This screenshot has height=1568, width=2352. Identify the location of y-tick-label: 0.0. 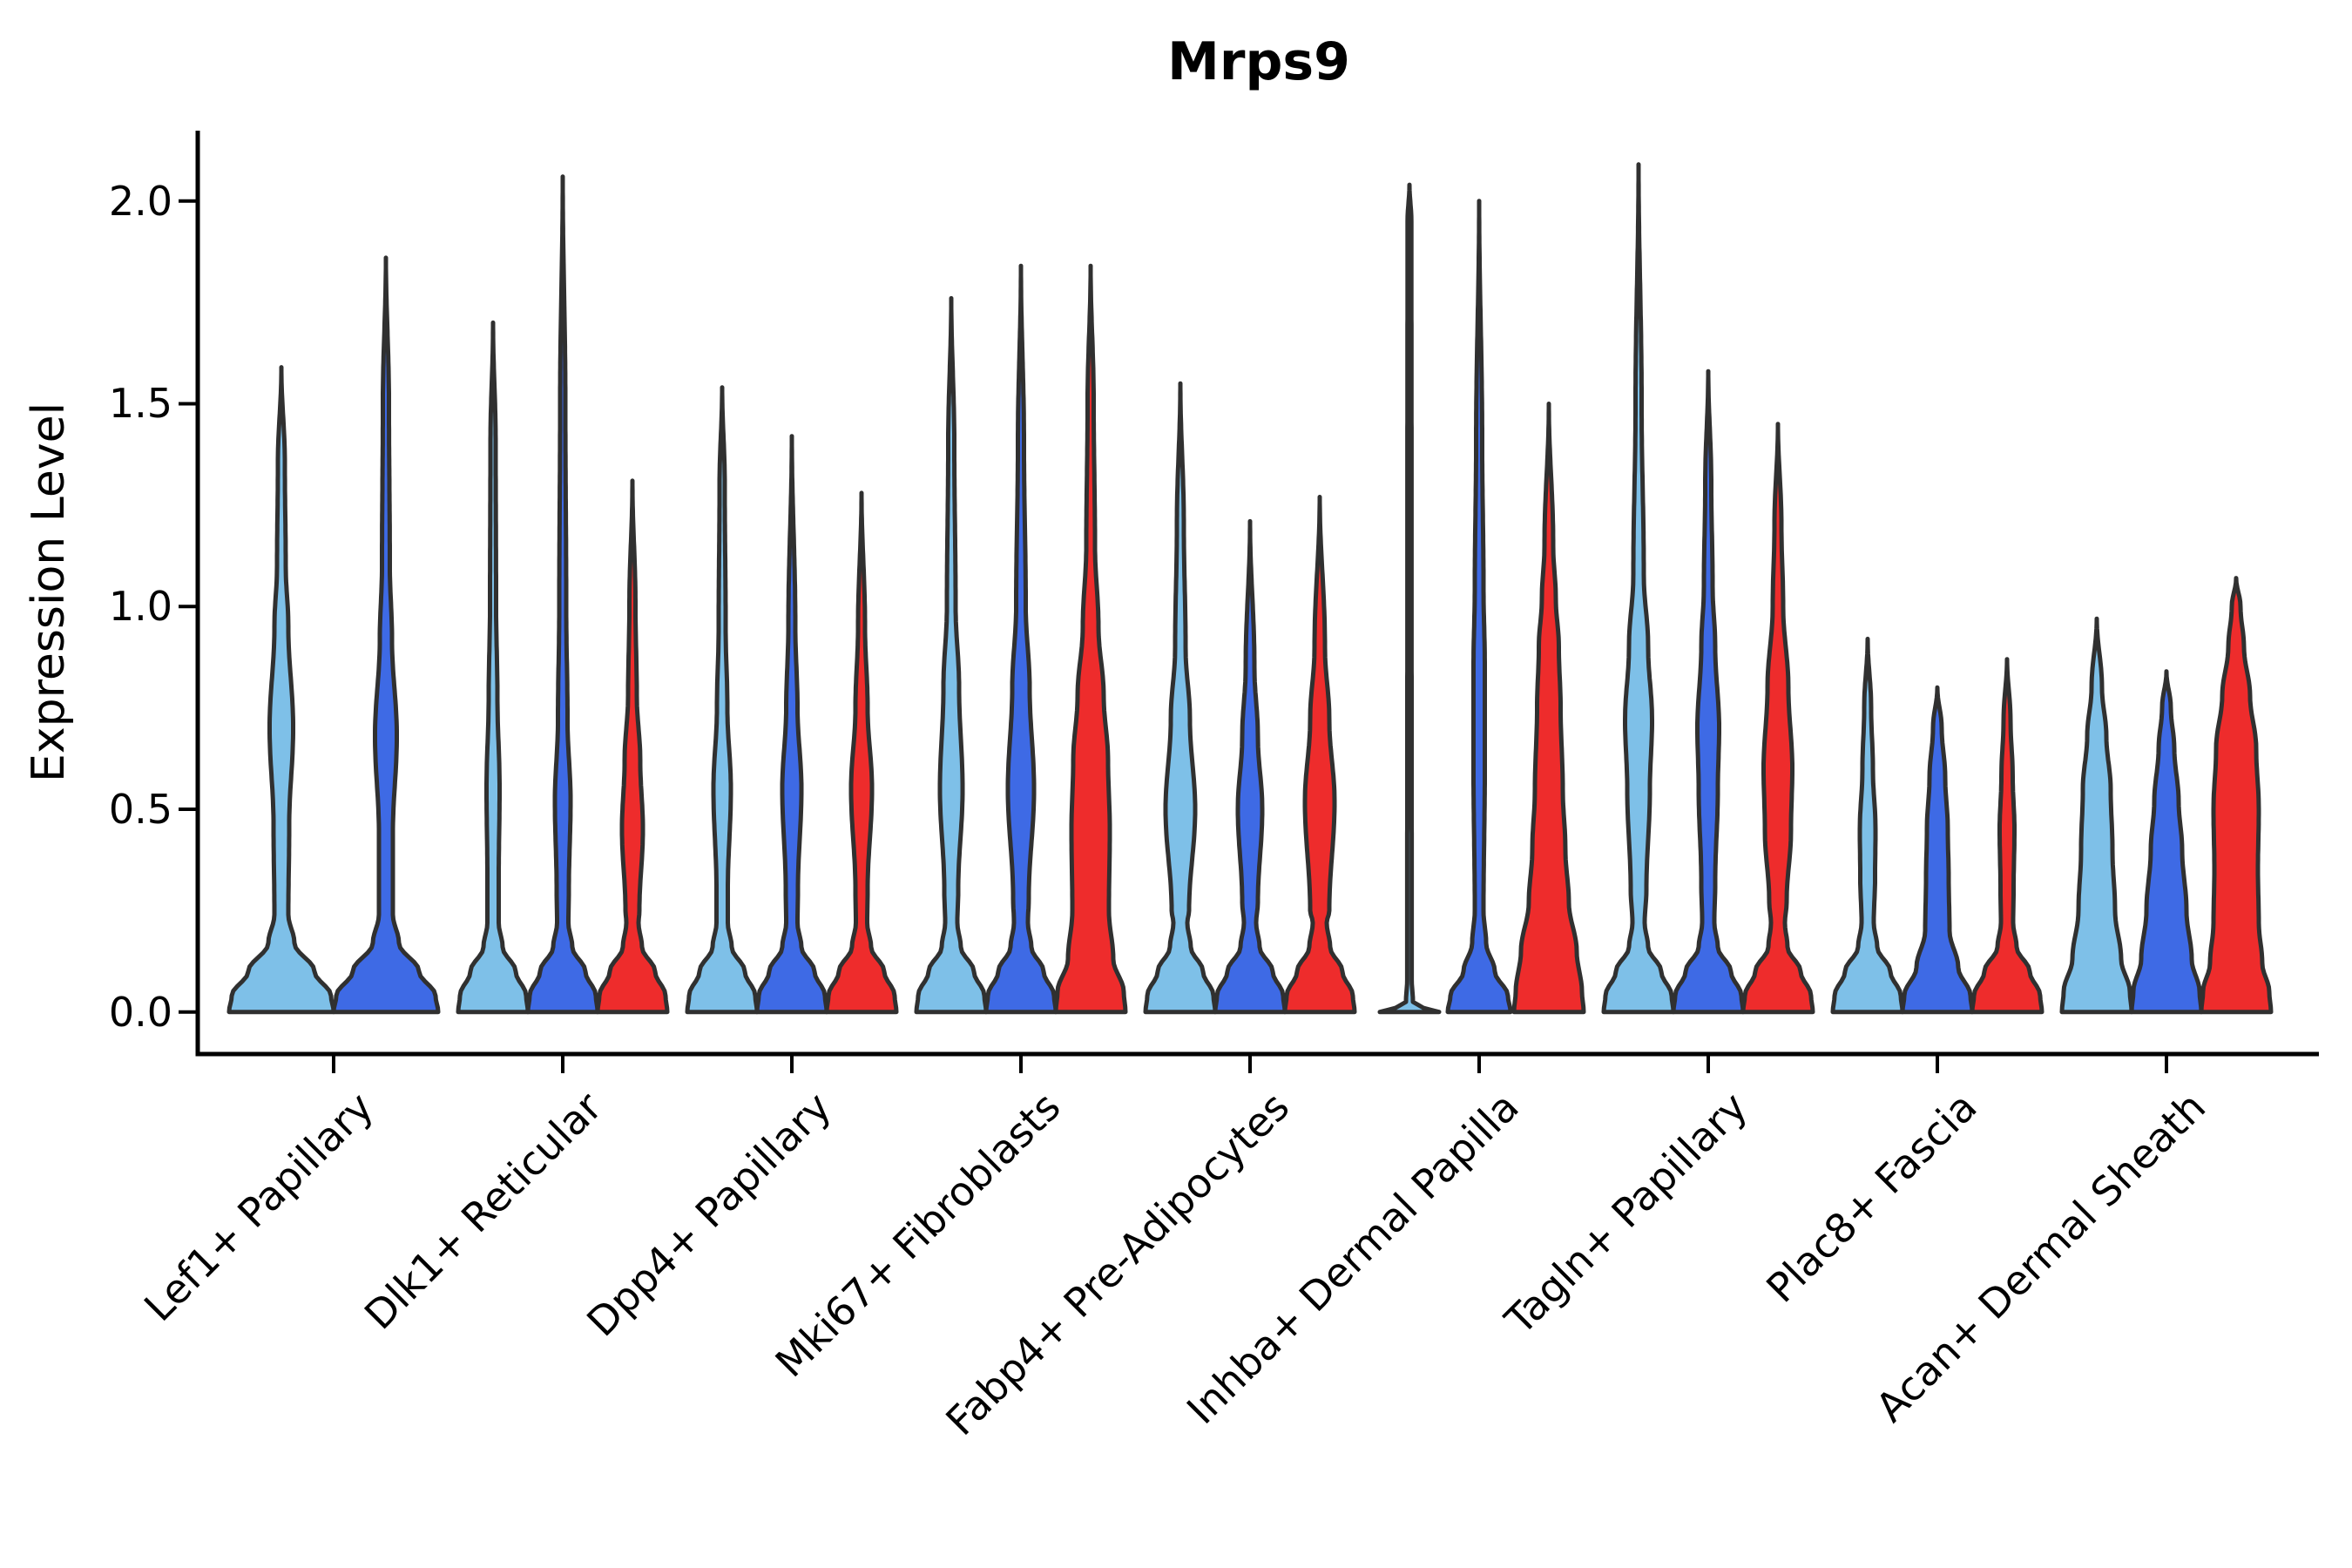
(140, 1013).